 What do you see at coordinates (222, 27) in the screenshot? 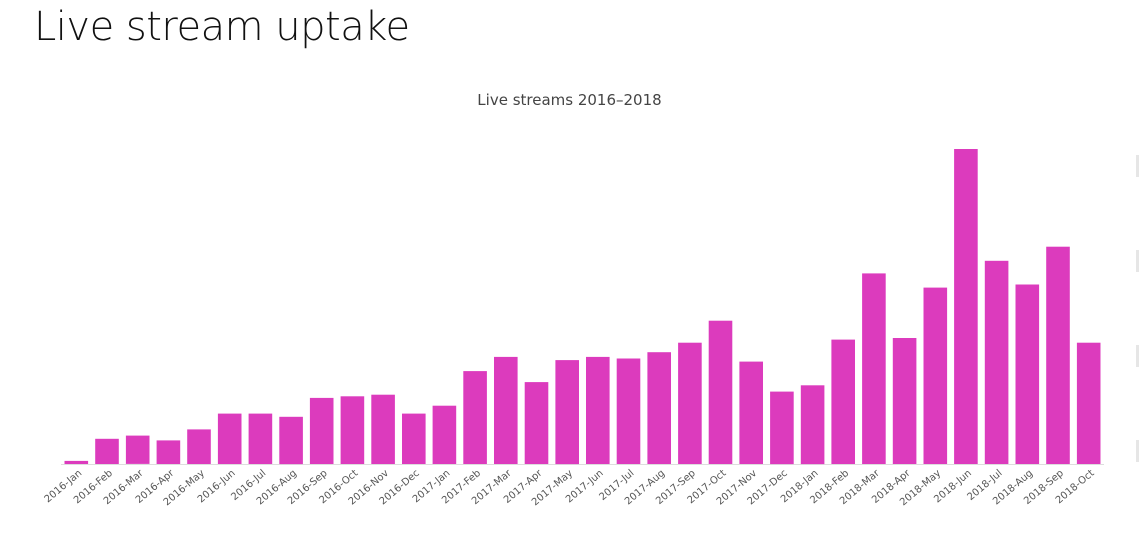
I see `slide-title: Live stream uptake` at bounding box center [222, 27].